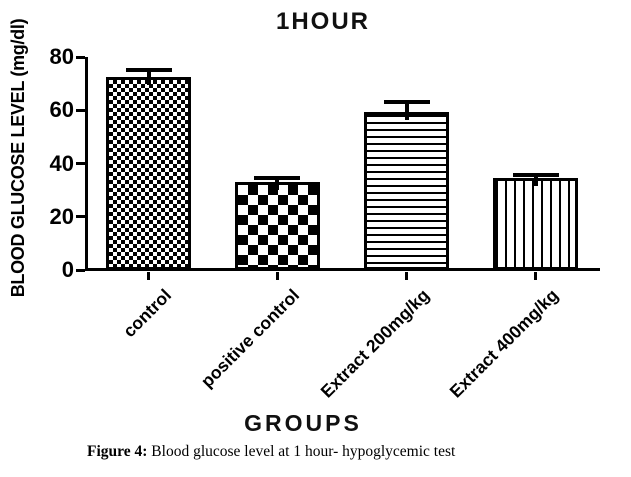 This screenshot has height=477, width=631. What do you see at coordinates (117, 451) in the screenshot?
I see `caption-label: Figure 4:` at bounding box center [117, 451].